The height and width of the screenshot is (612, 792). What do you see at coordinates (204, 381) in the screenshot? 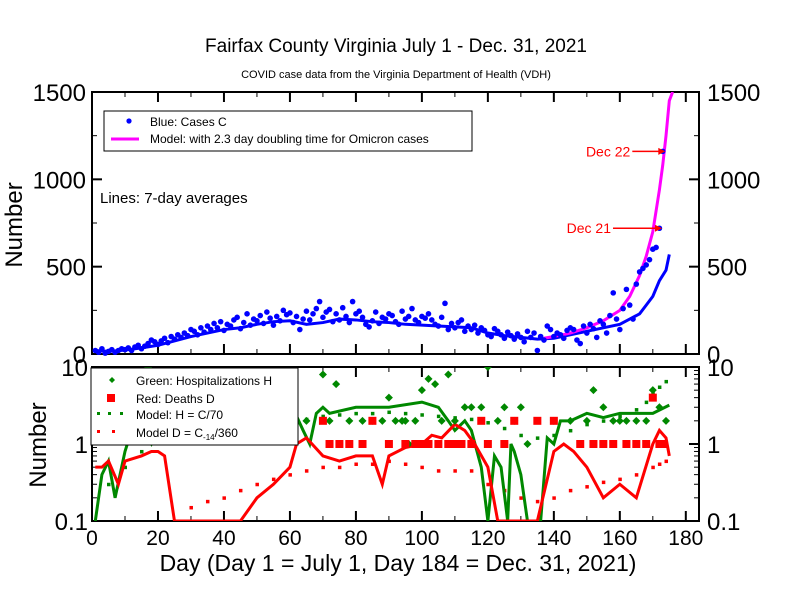
I see `legend-hosp-label: Green: Hospitalizations H` at bounding box center [204, 381].